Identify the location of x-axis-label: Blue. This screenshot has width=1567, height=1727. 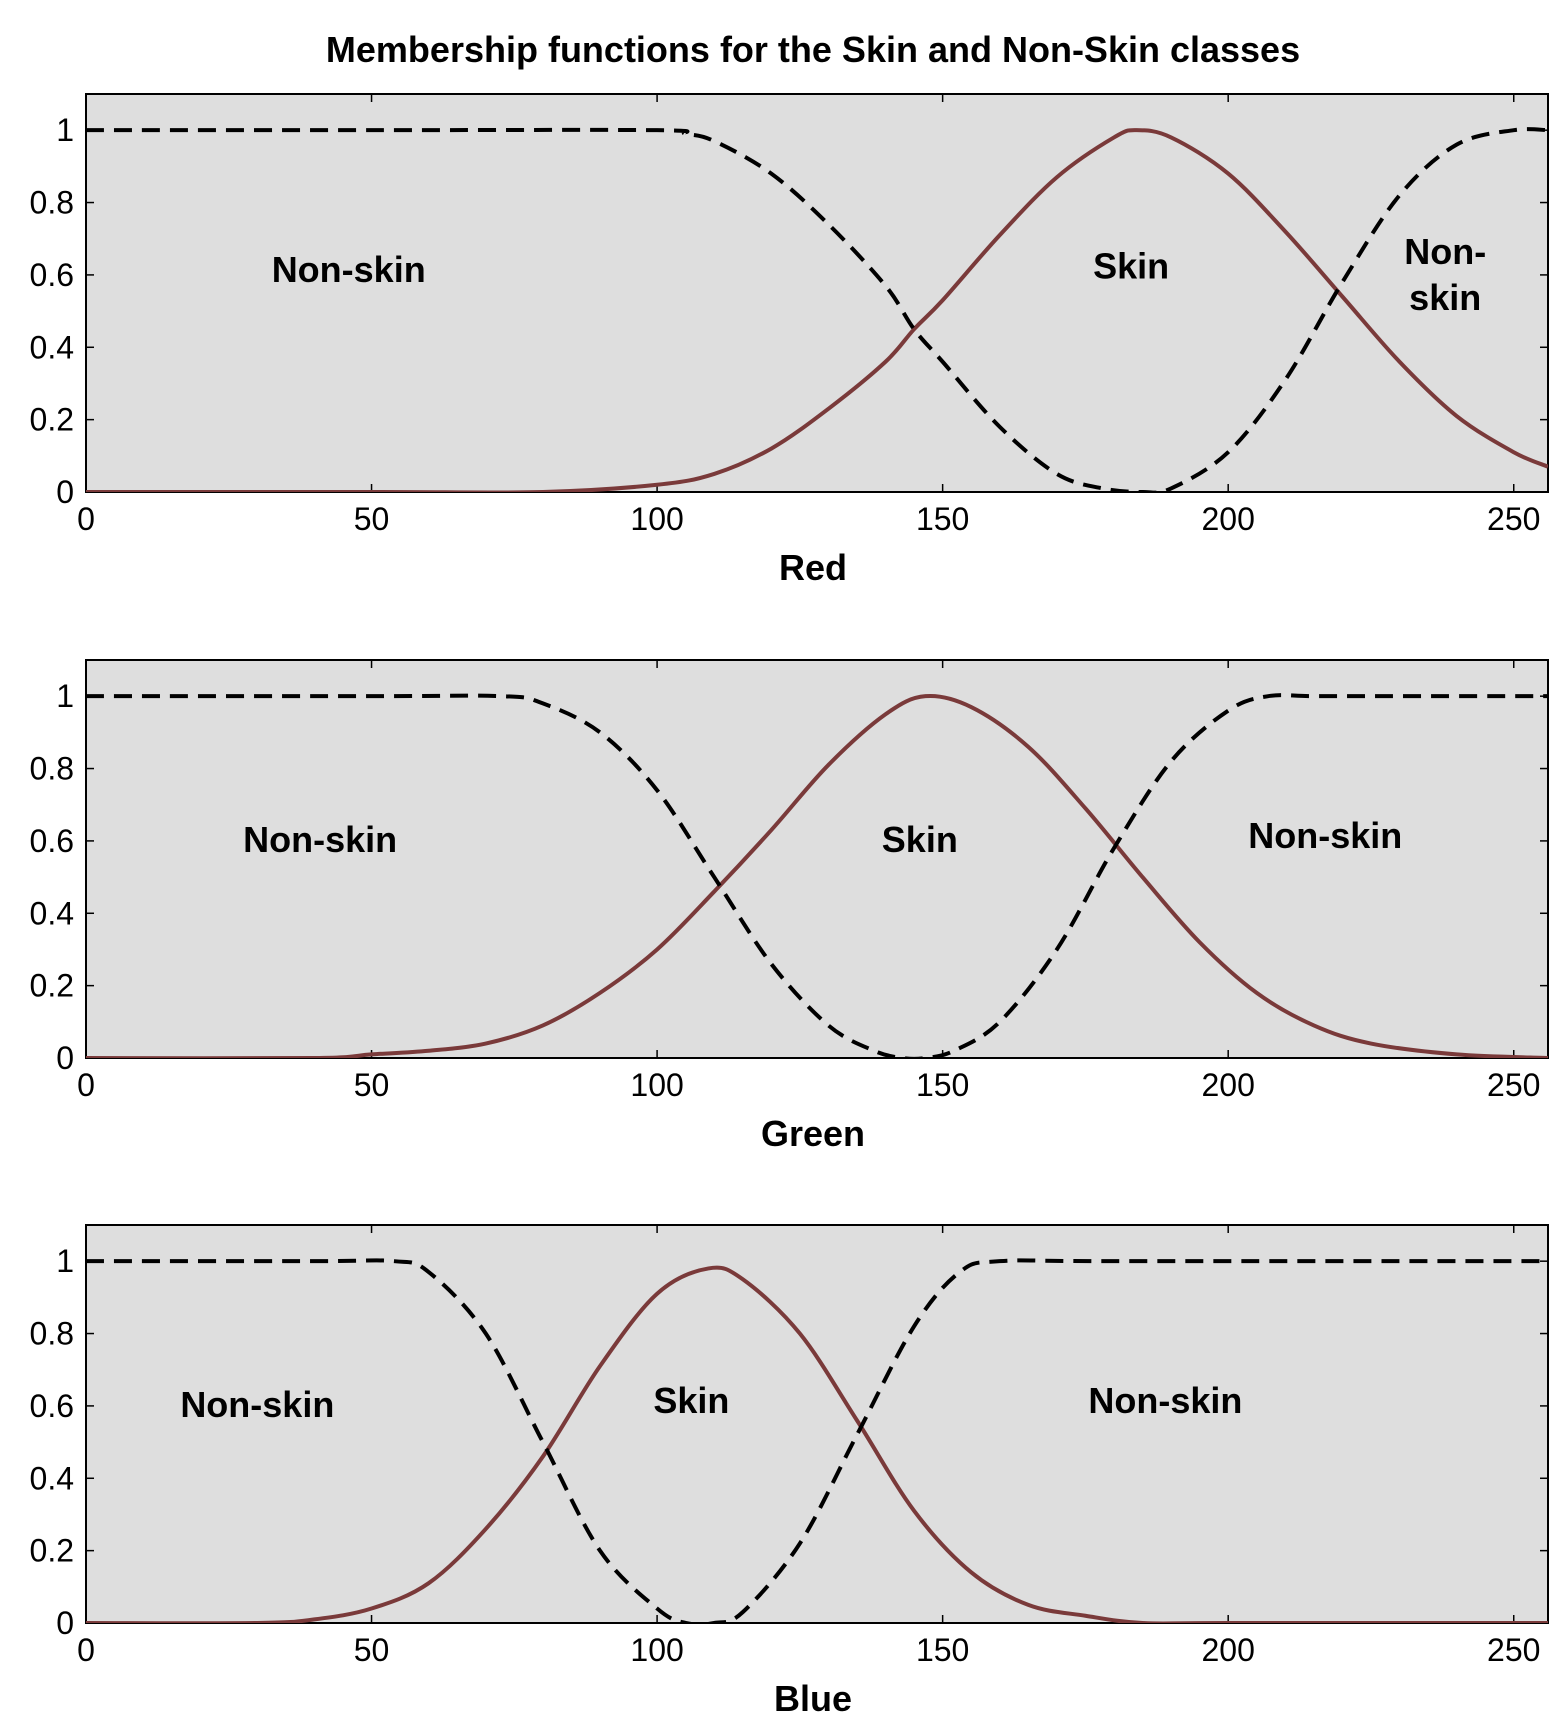
(813, 1698).